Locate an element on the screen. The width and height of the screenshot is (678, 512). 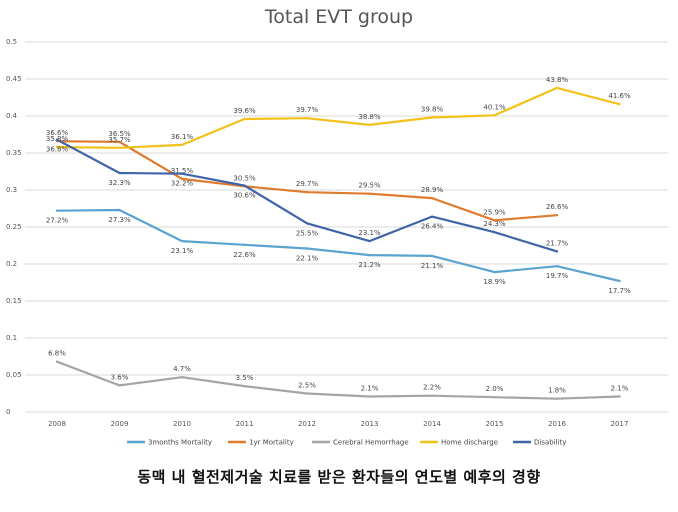
y-tick-label: 0.3 is located at coordinates (11, 190).